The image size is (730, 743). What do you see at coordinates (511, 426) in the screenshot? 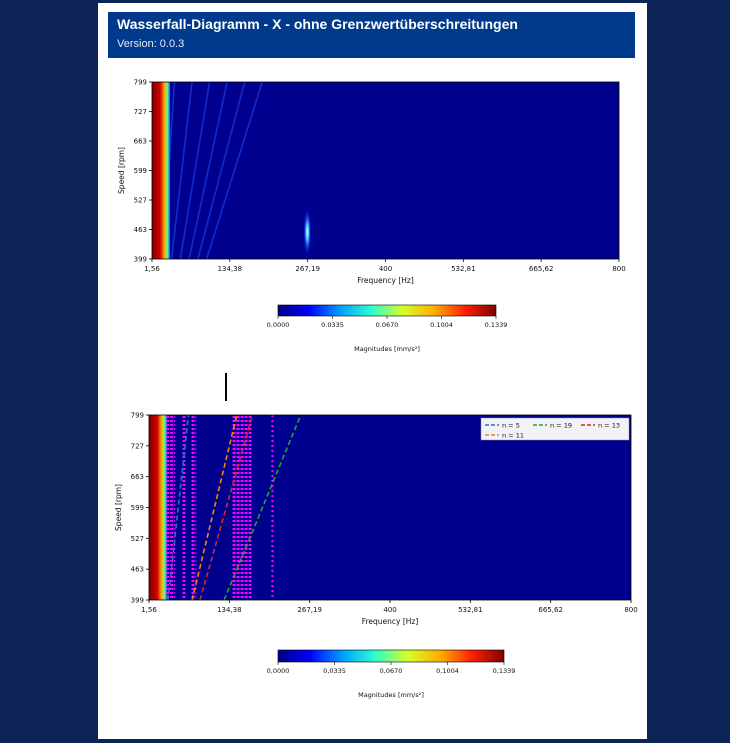
I see `legend-label: n = 5` at bounding box center [511, 426].